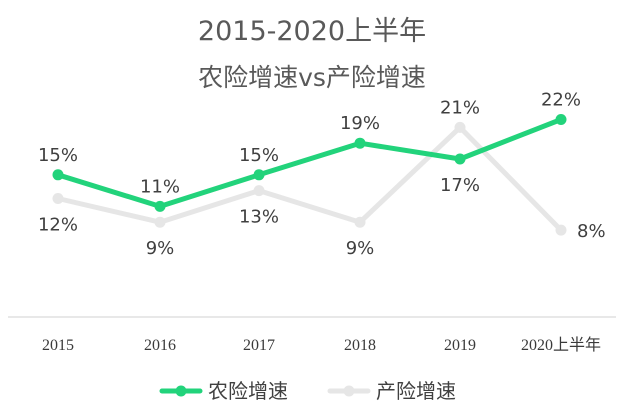 This screenshot has height=417, width=624. I want to click on series-1-data-label-4: 21%, so click(460, 107).